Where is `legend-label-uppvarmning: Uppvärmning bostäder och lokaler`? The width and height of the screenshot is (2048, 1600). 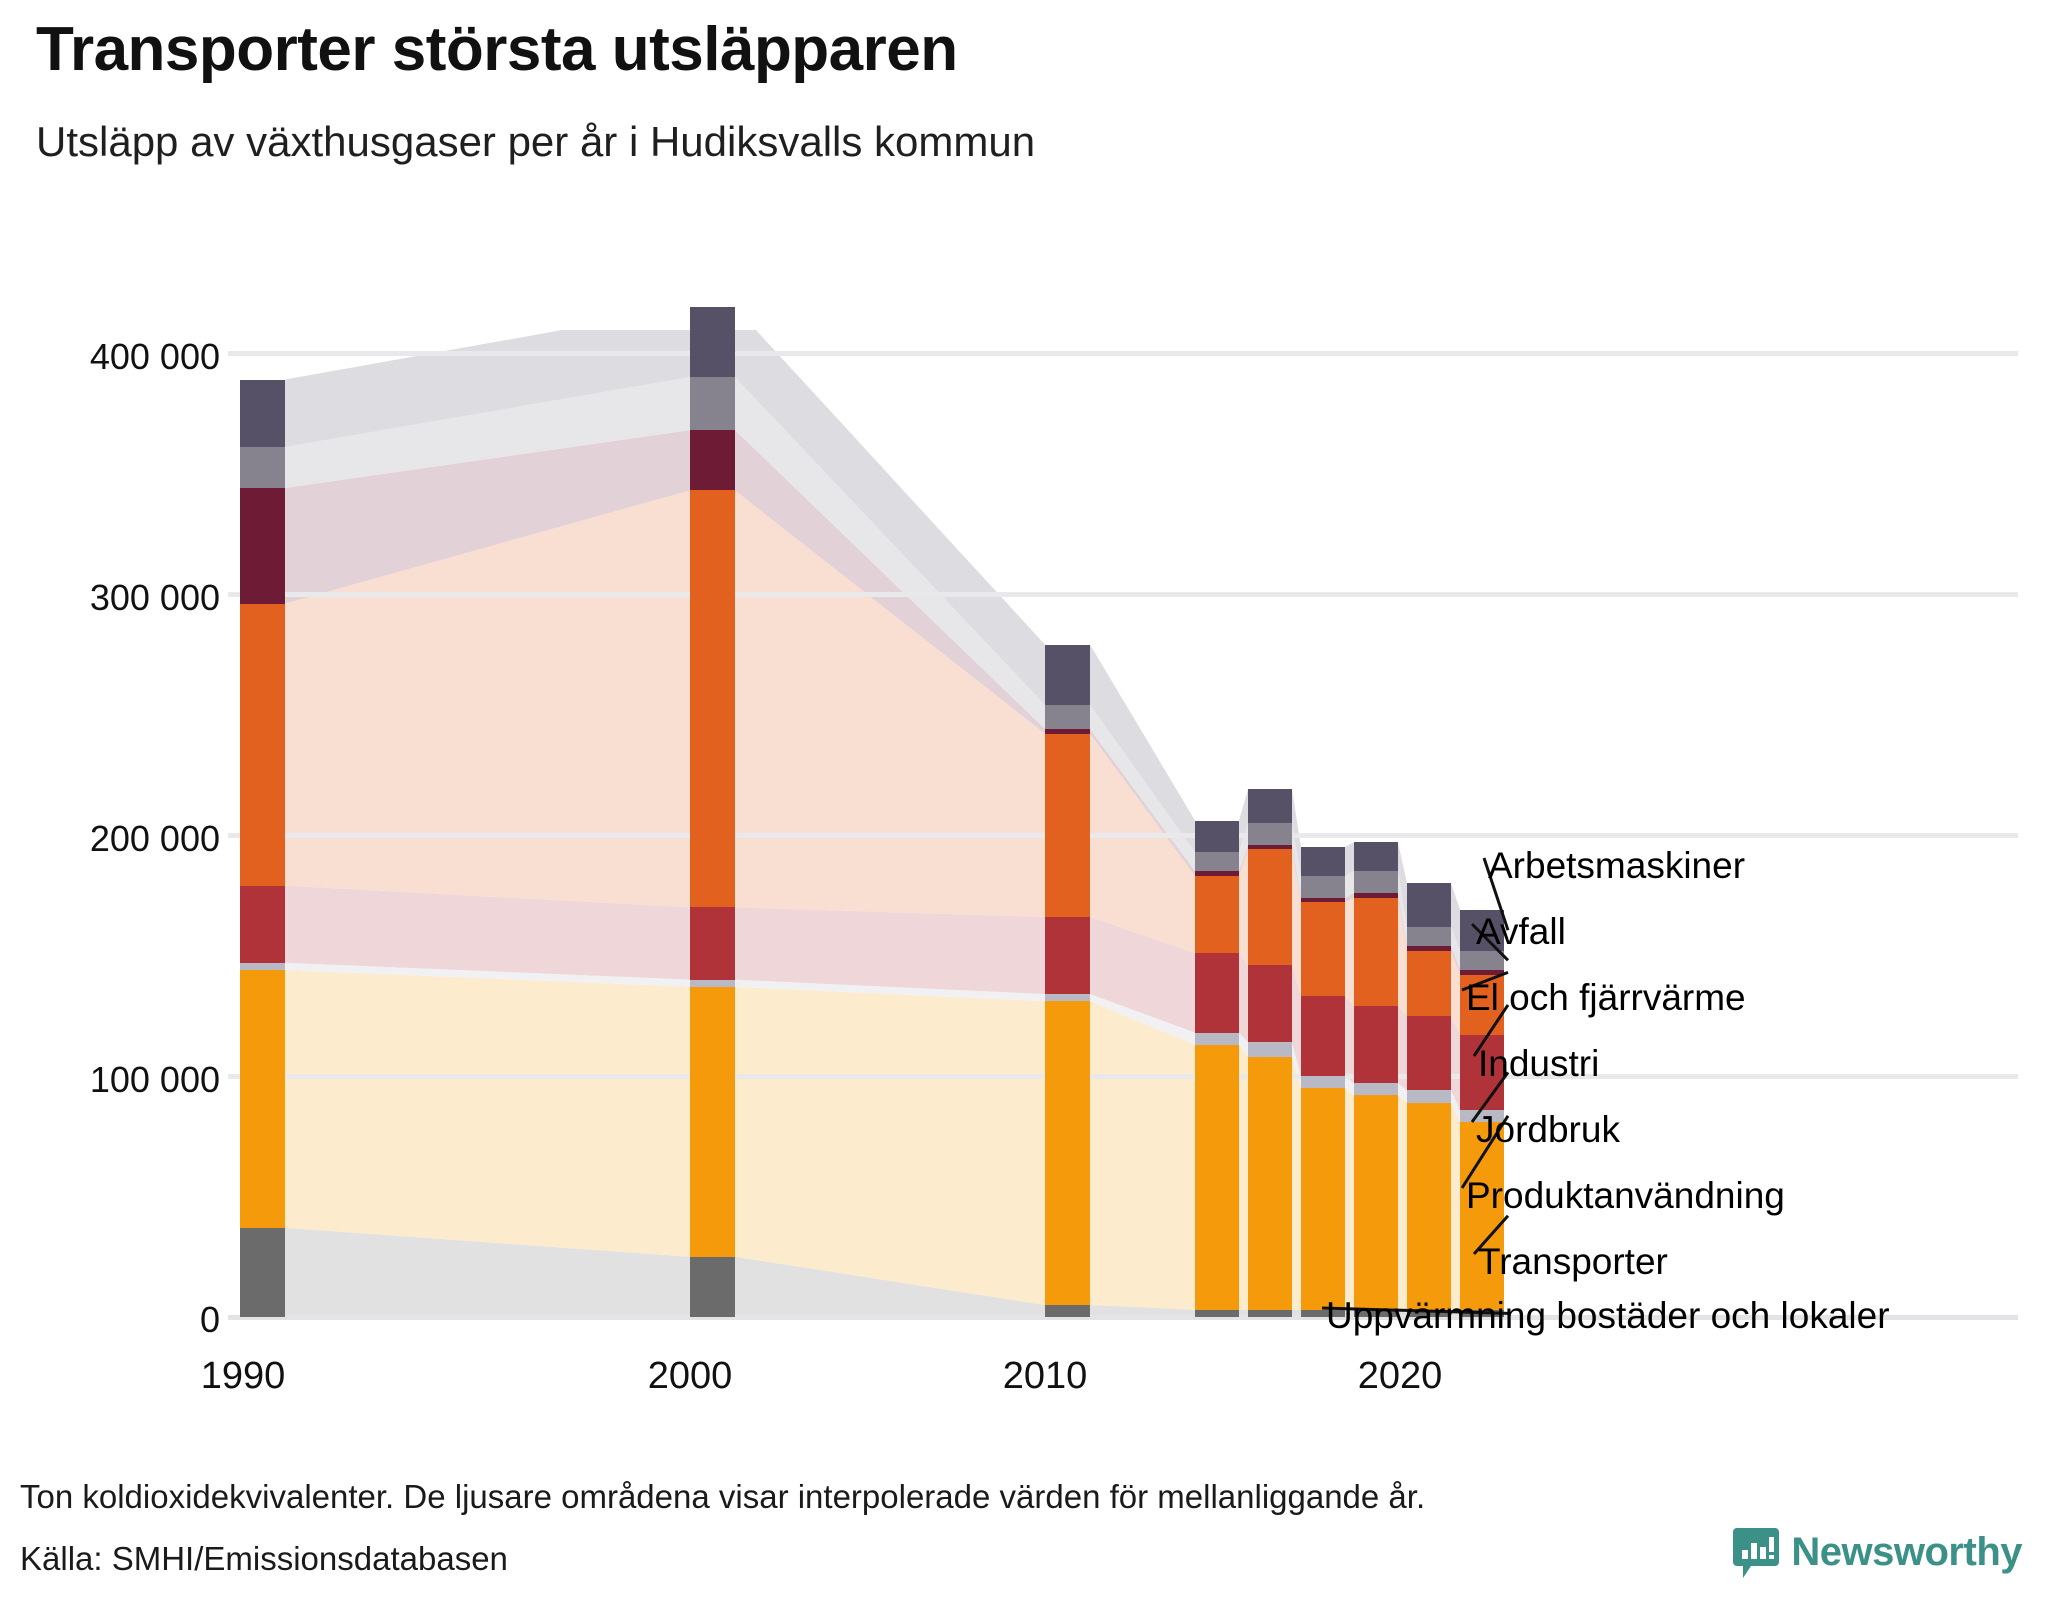
legend-label-uppvarmning: Uppvärmning bostäder och lokaler is located at coordinates (1608, 1315).